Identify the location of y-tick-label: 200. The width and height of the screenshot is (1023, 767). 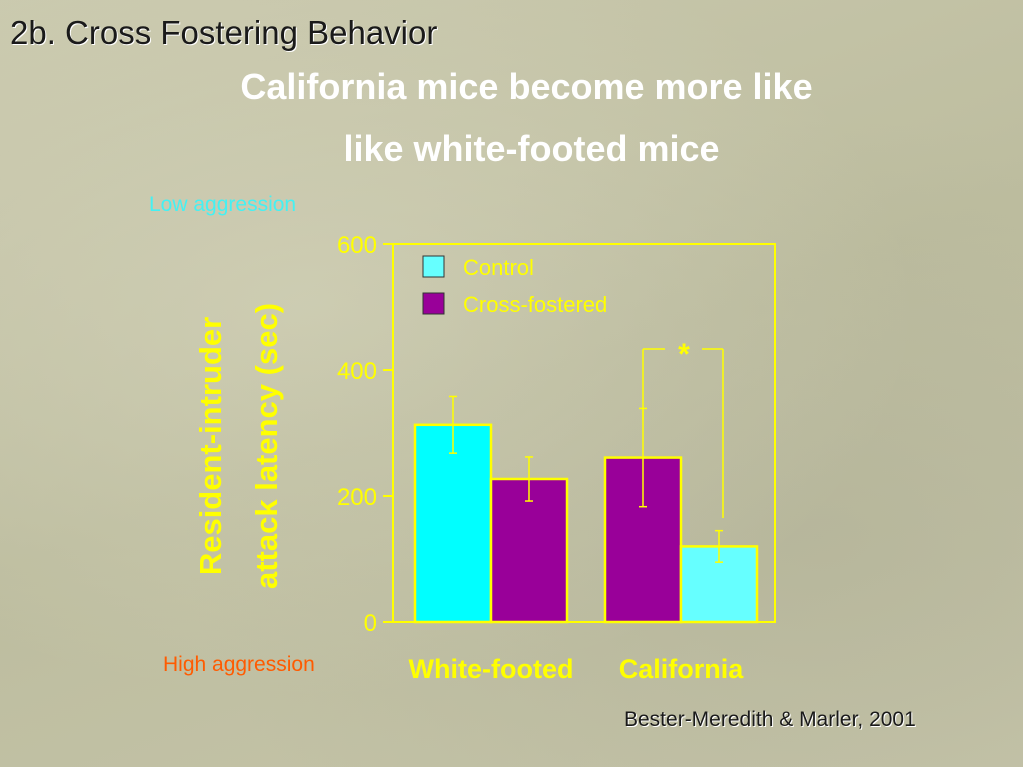
(357, 497).